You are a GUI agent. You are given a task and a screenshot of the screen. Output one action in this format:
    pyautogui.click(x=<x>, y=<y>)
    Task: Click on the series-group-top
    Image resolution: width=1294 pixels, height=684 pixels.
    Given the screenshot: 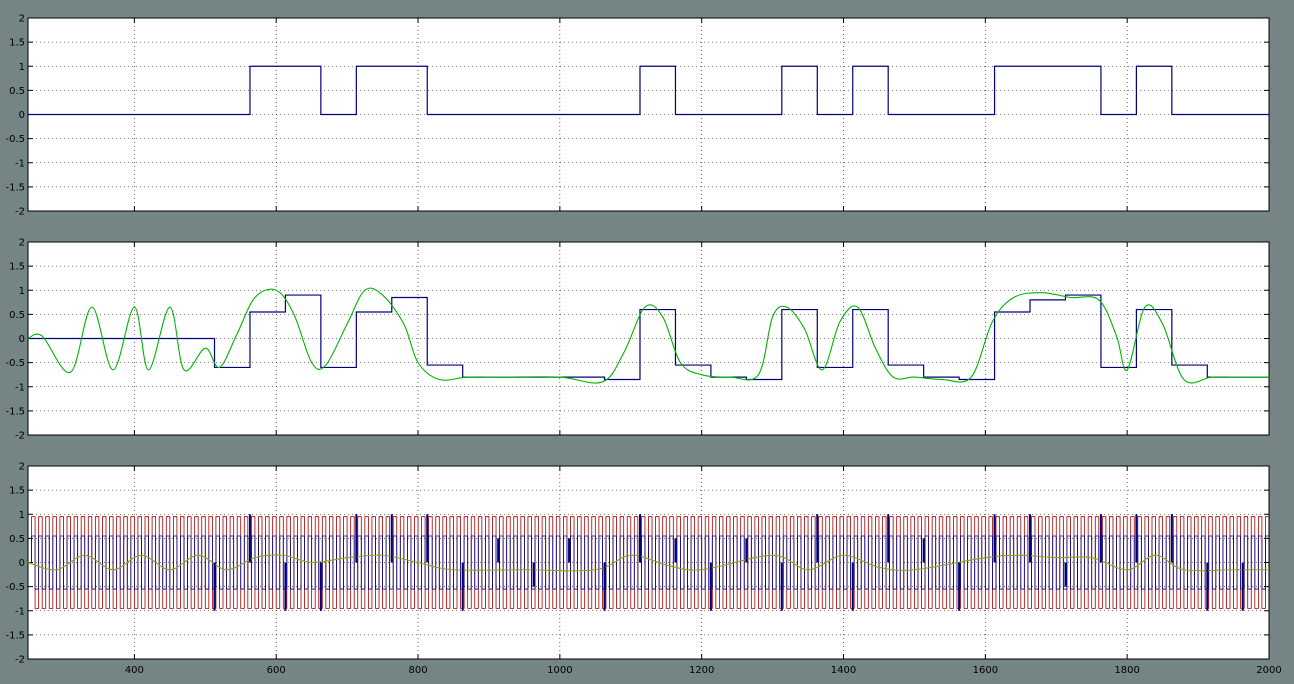 What is the action you would take?
    pyautogui.click(x=648, y=90)
    